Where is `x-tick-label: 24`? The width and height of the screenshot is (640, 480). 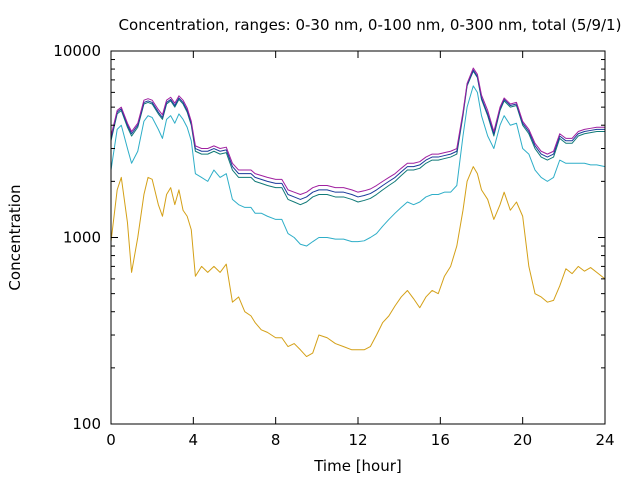
x-tick-label: 24 is located at coordinates (604, 440).